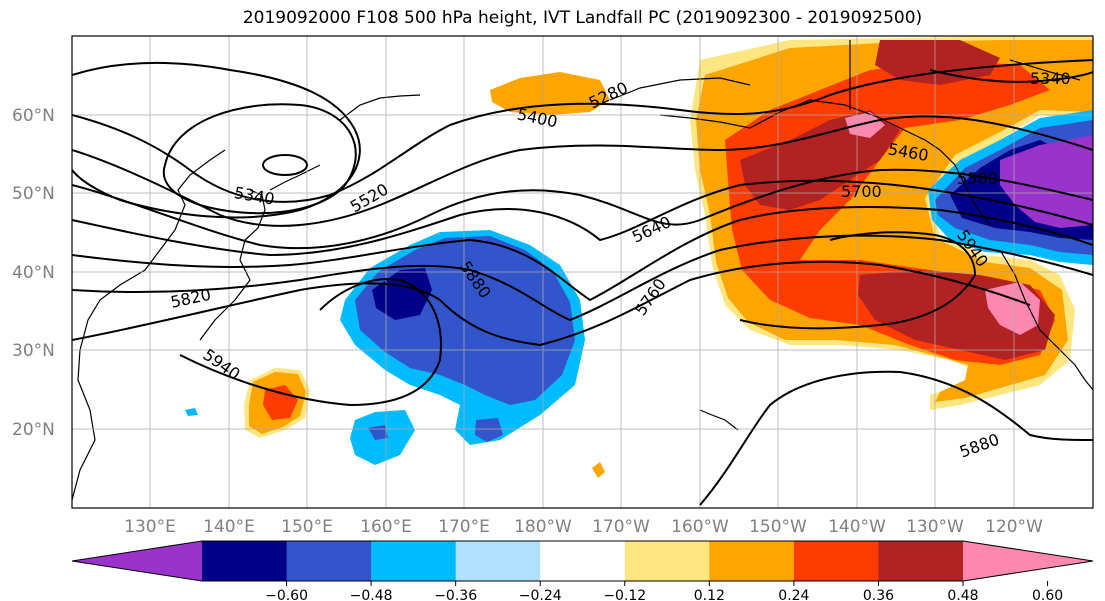  I want to click on lon-label: 160°E, so click(386, 527).